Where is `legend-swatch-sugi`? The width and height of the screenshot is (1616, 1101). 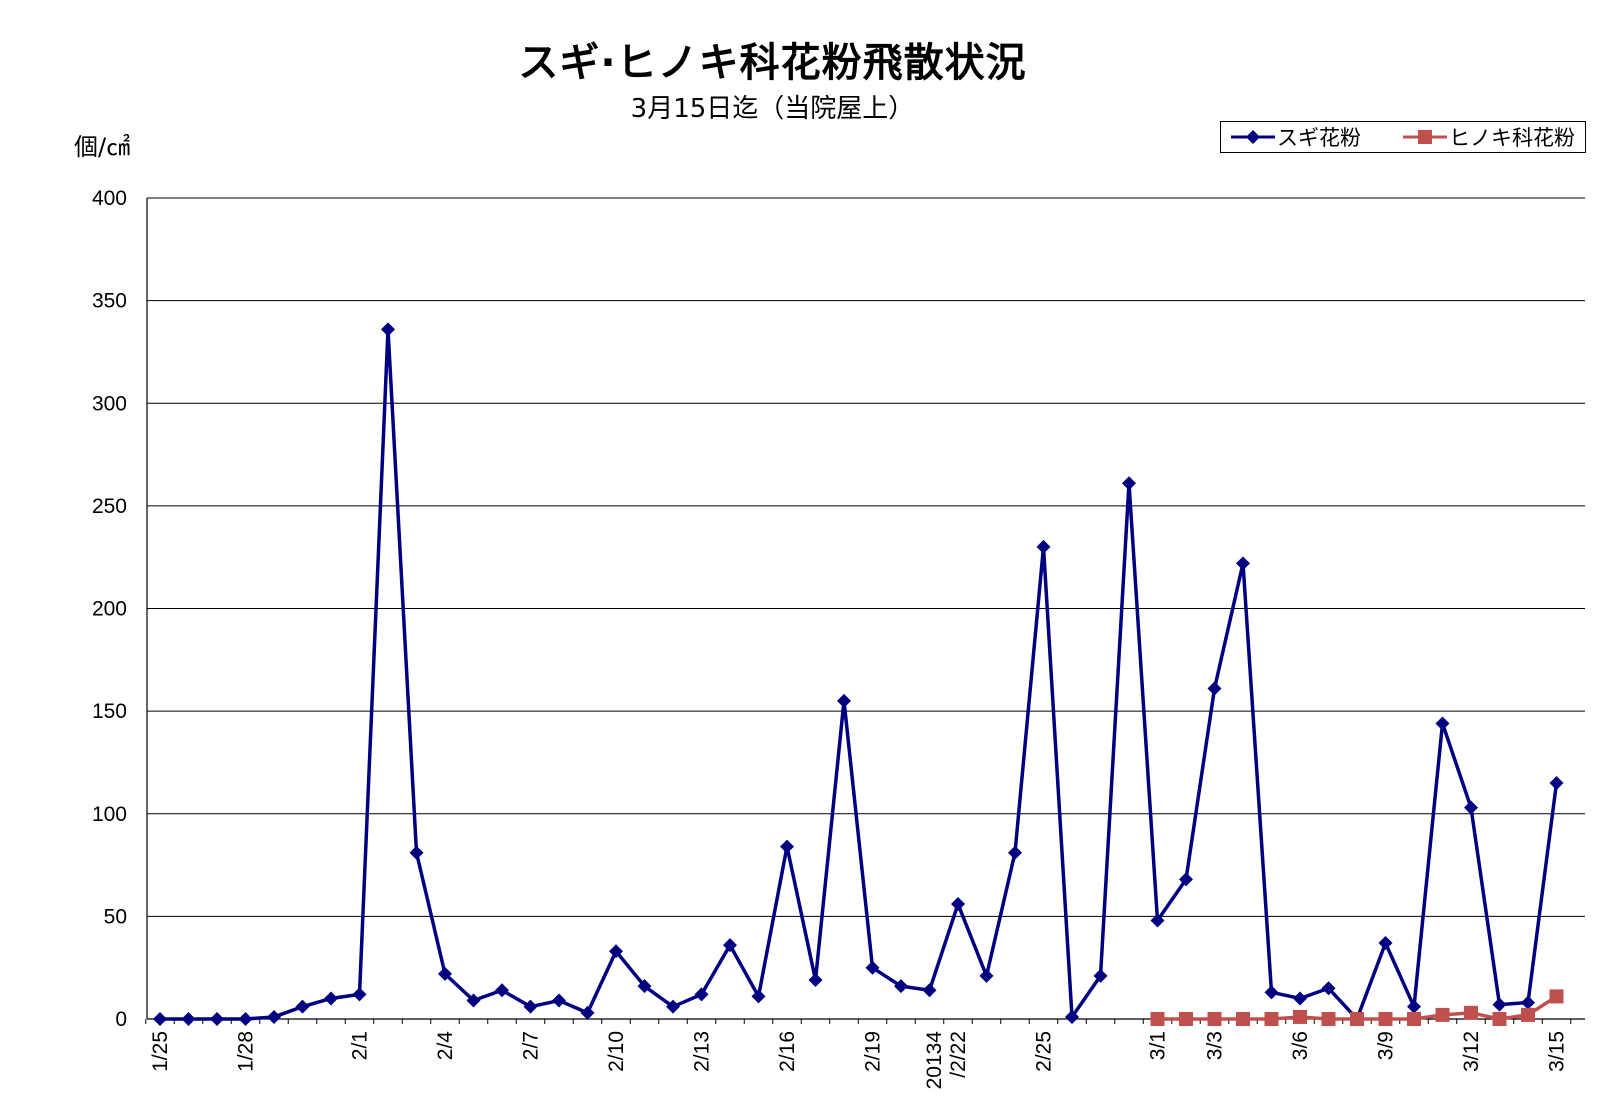 legend-swatch-sugi is located at coordinates (1253, 137).